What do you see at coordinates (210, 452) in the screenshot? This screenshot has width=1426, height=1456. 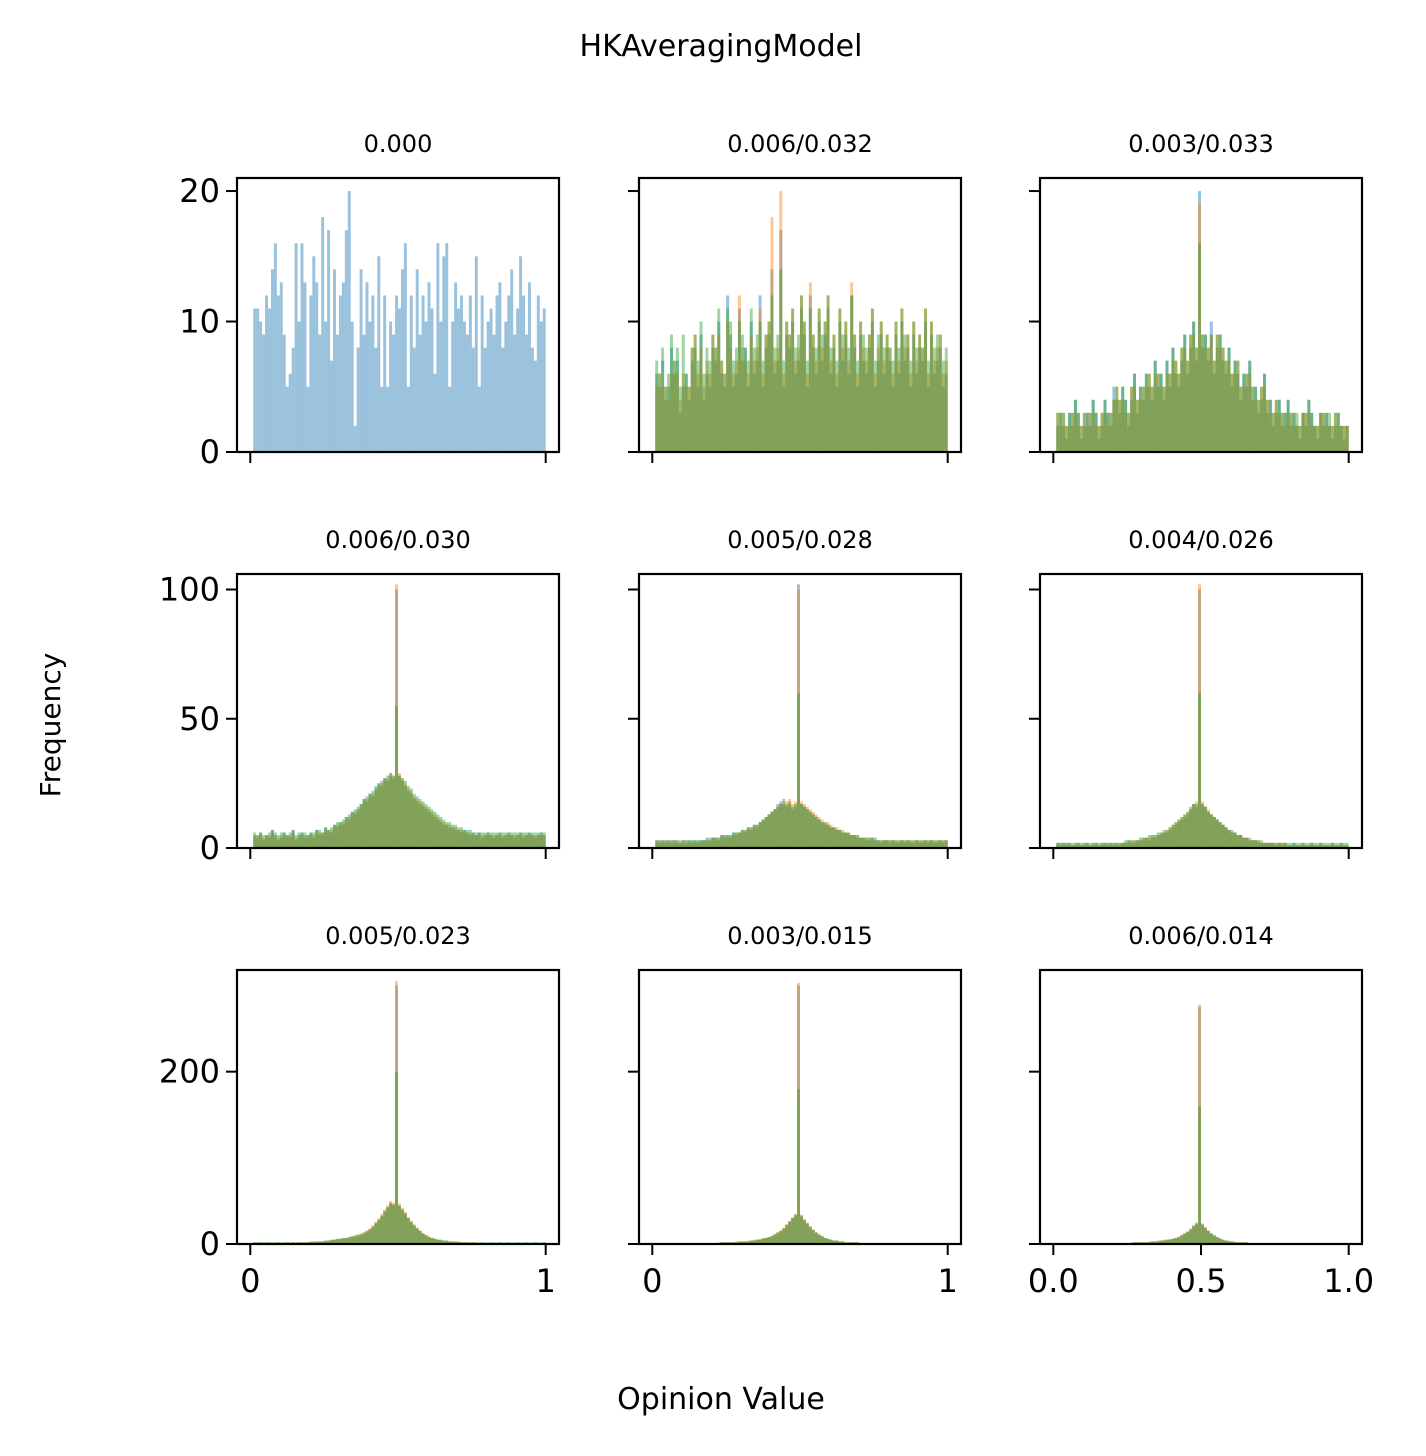 I see `y-tick-label: 0` at bounding box center [210, 452].